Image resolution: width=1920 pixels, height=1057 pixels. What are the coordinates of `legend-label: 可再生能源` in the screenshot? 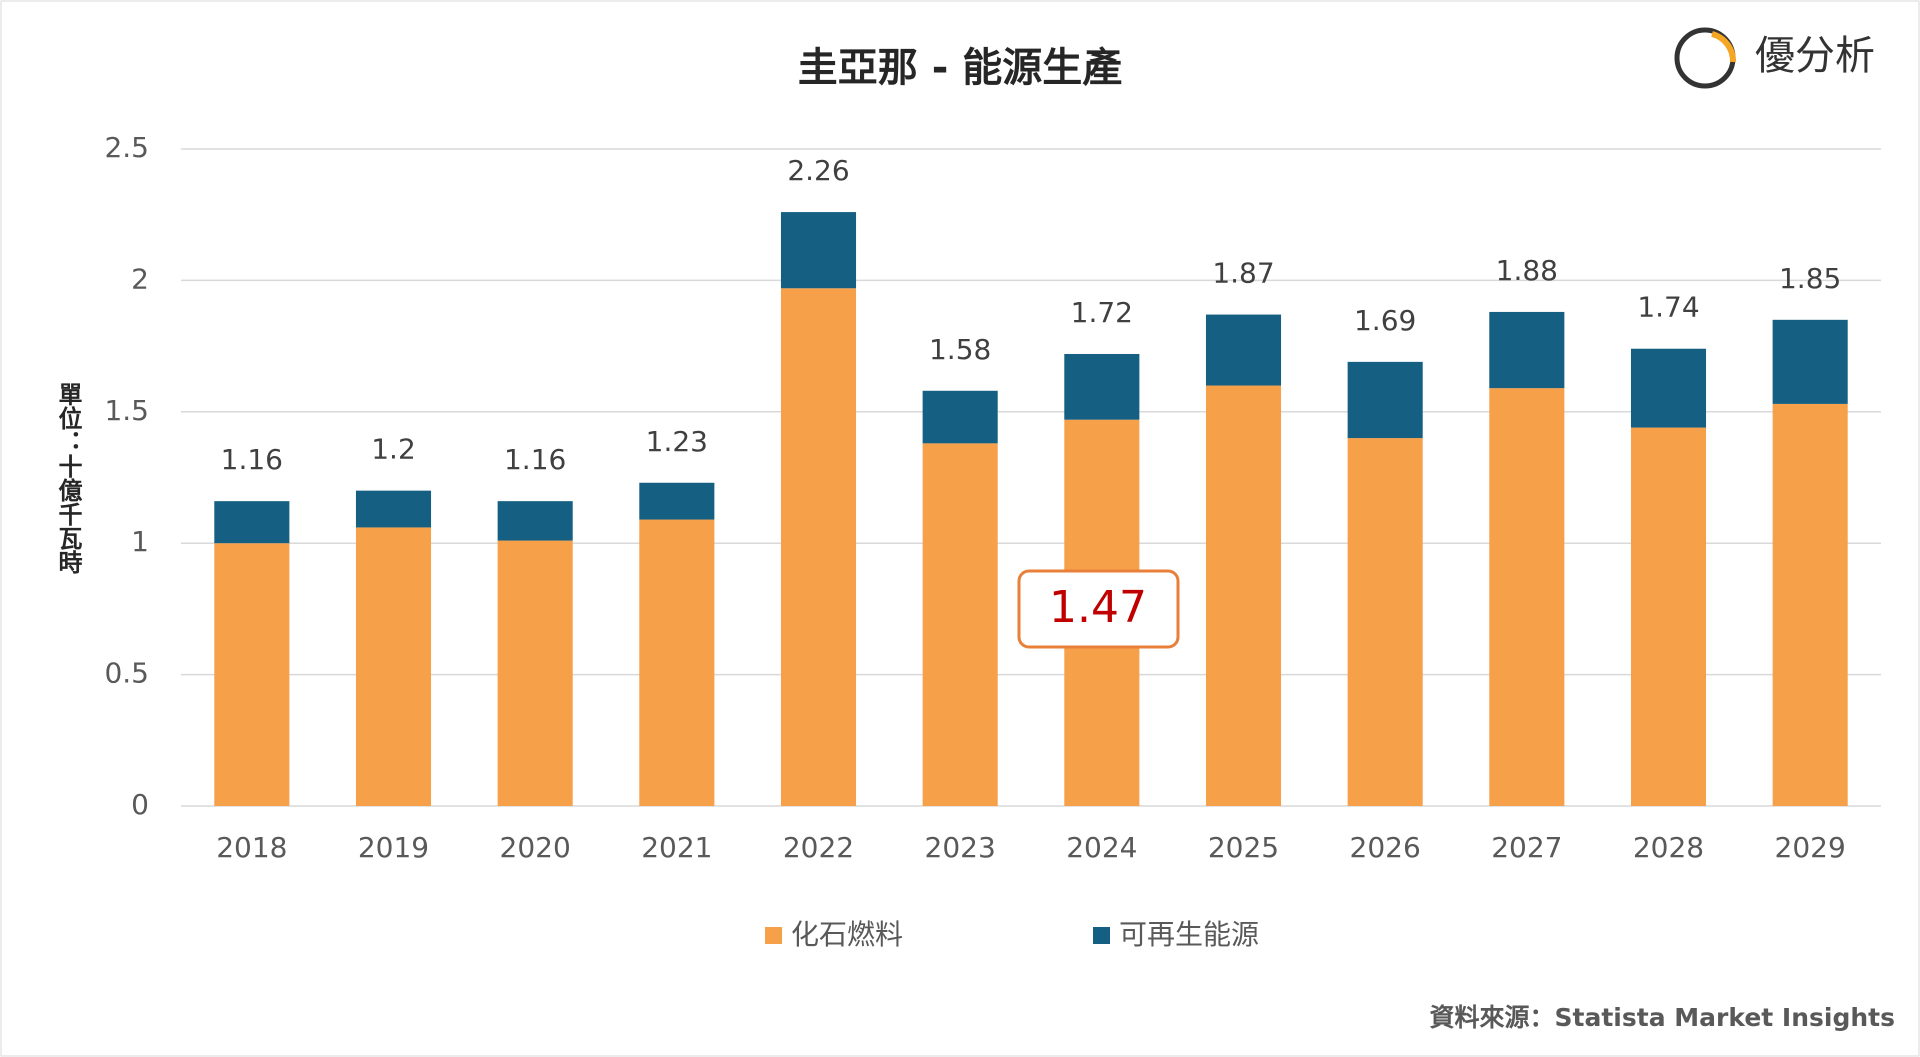 It's located at (1189, 934).